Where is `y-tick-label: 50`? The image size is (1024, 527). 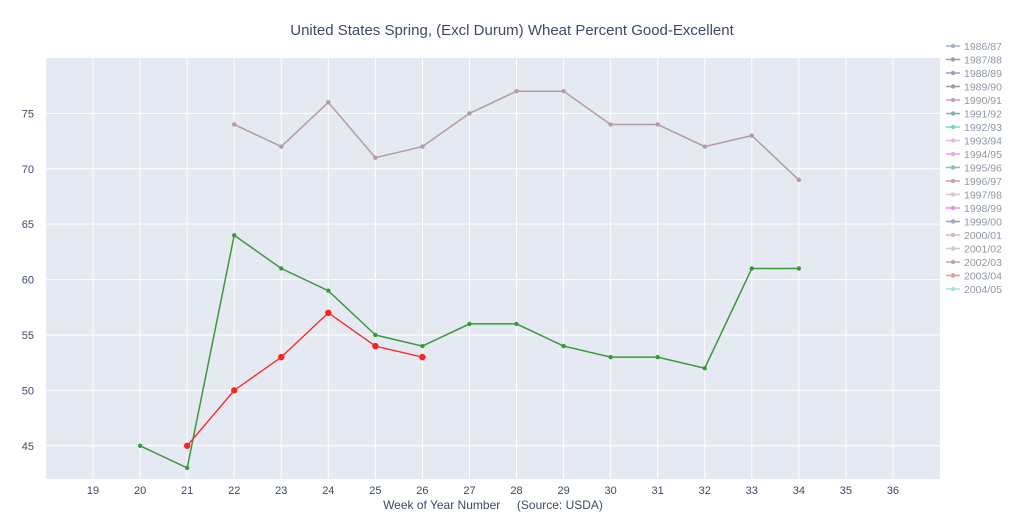 y-tick-label: 50 is located at coordinates (28, 391).